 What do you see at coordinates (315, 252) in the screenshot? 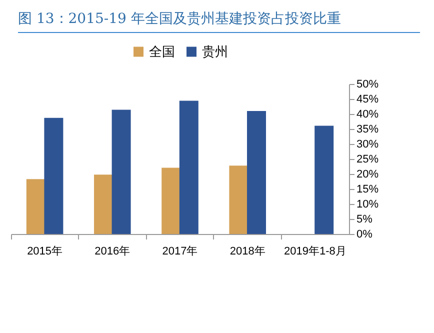
I see `x-tick-label: 2019年1-8月` at bounding box center [315, 252].